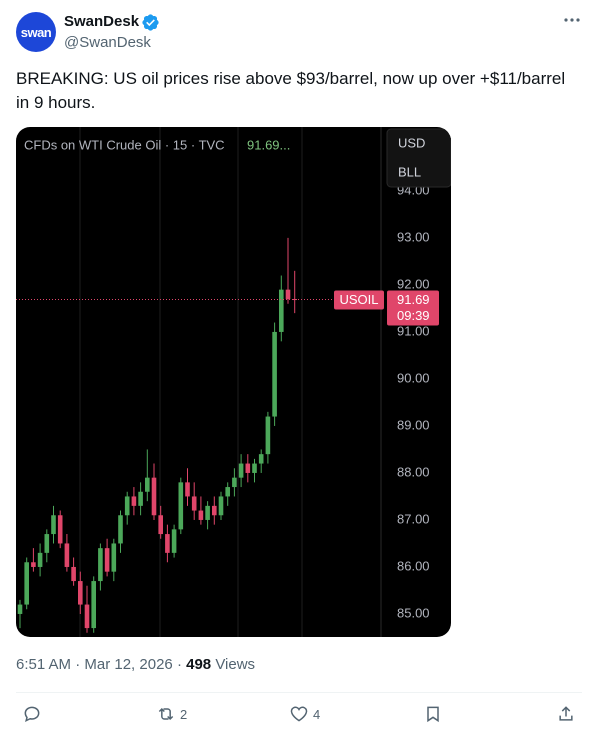 This screenshot has width=598, height=740. What do you see at coordinates (317, 714) in the screenshot?
I see `like-count: 4` at bounding box center [317, 714].